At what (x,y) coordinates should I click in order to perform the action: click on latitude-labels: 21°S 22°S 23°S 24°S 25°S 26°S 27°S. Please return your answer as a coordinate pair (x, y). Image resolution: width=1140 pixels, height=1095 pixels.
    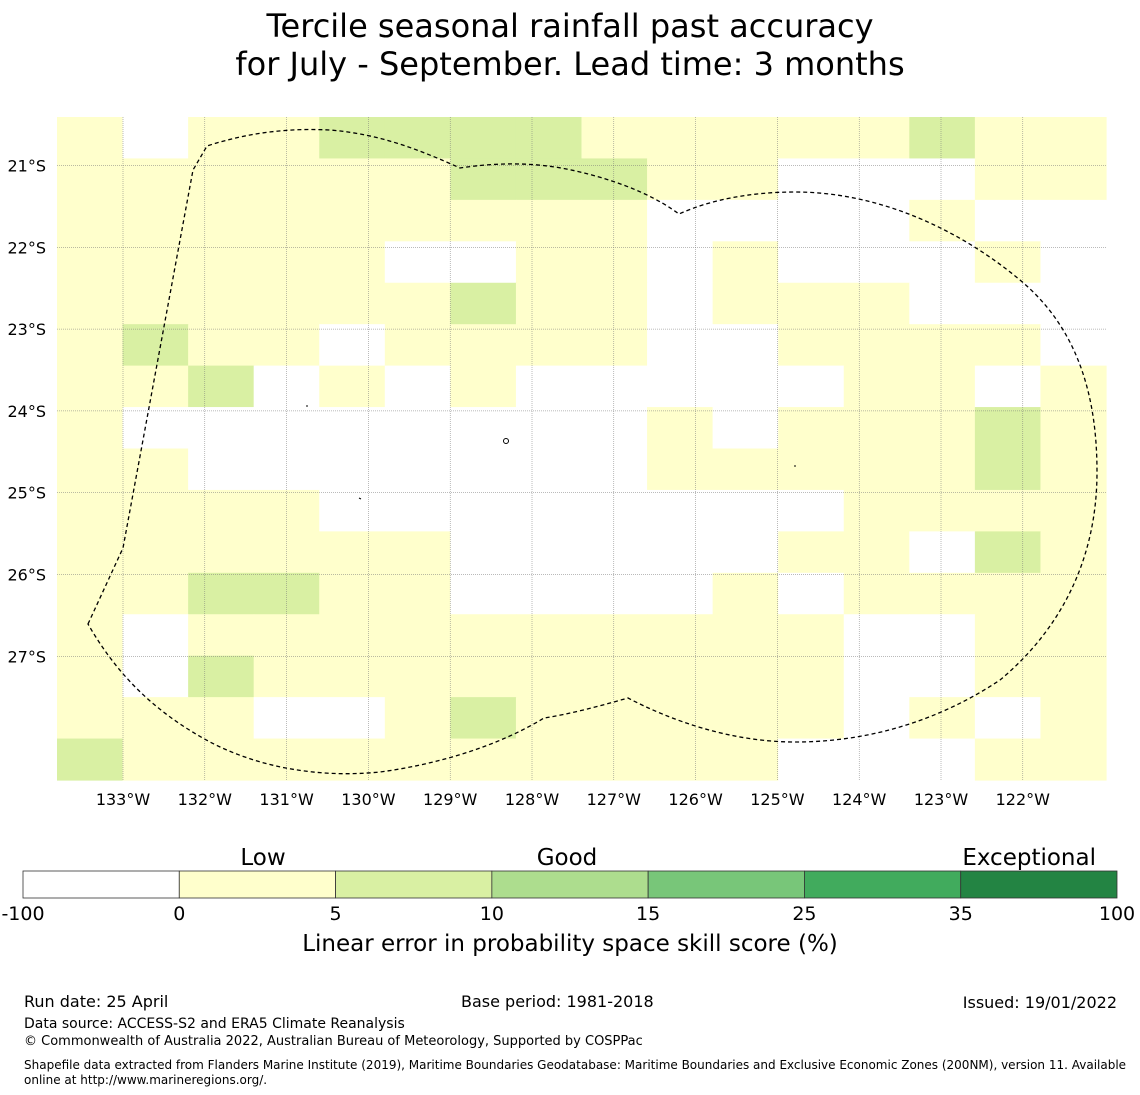
    Looking at the image, I should click on (26, 412).